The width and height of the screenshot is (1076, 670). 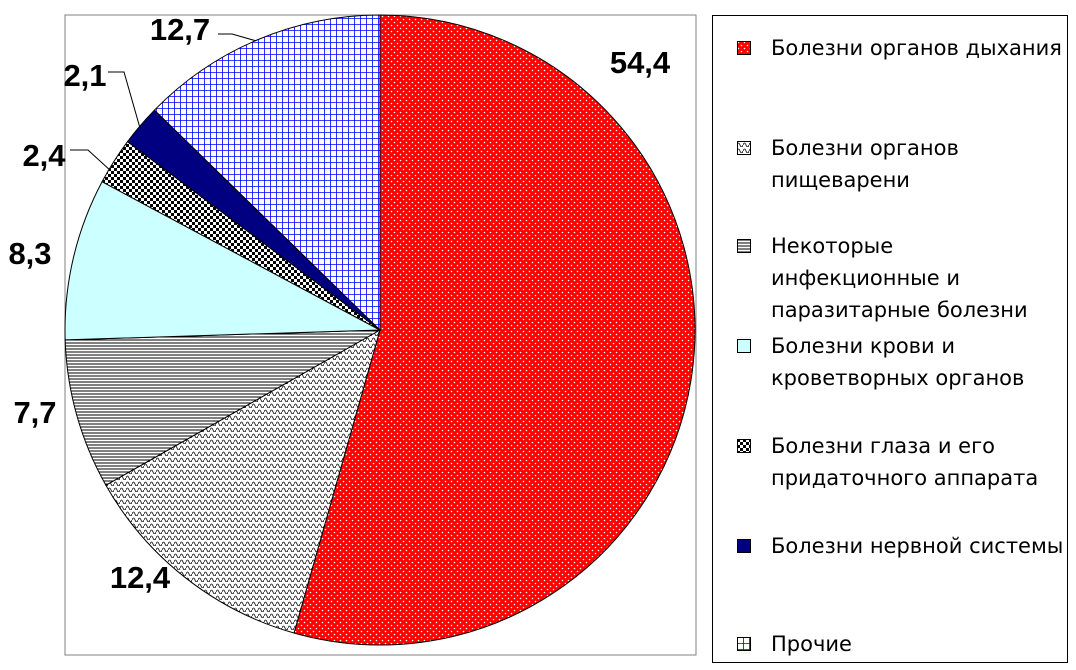 What do you see at coordinates (84, 75) in the screenshot?
I see `data-label: 2,1` at bounding box center [84, 75].